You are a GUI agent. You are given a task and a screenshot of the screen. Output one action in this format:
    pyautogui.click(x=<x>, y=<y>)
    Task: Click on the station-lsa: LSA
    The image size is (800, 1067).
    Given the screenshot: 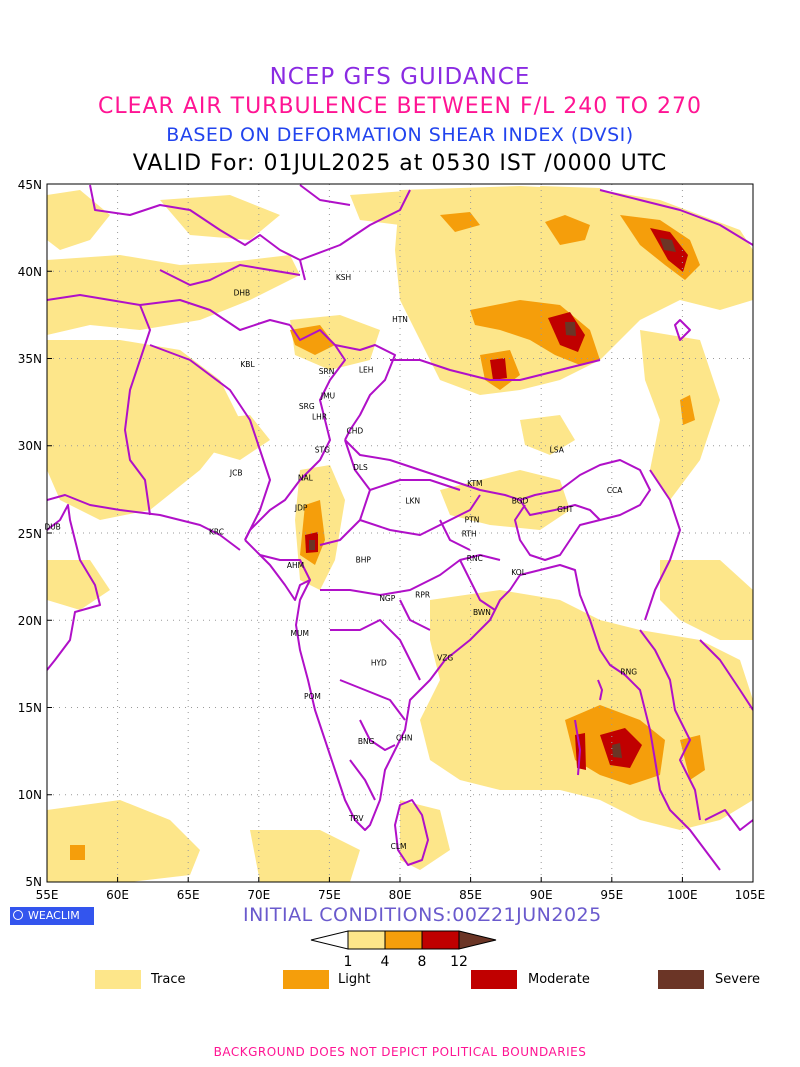 What is the action you would take?
    pyautogui.click(x=557, y=450)
    